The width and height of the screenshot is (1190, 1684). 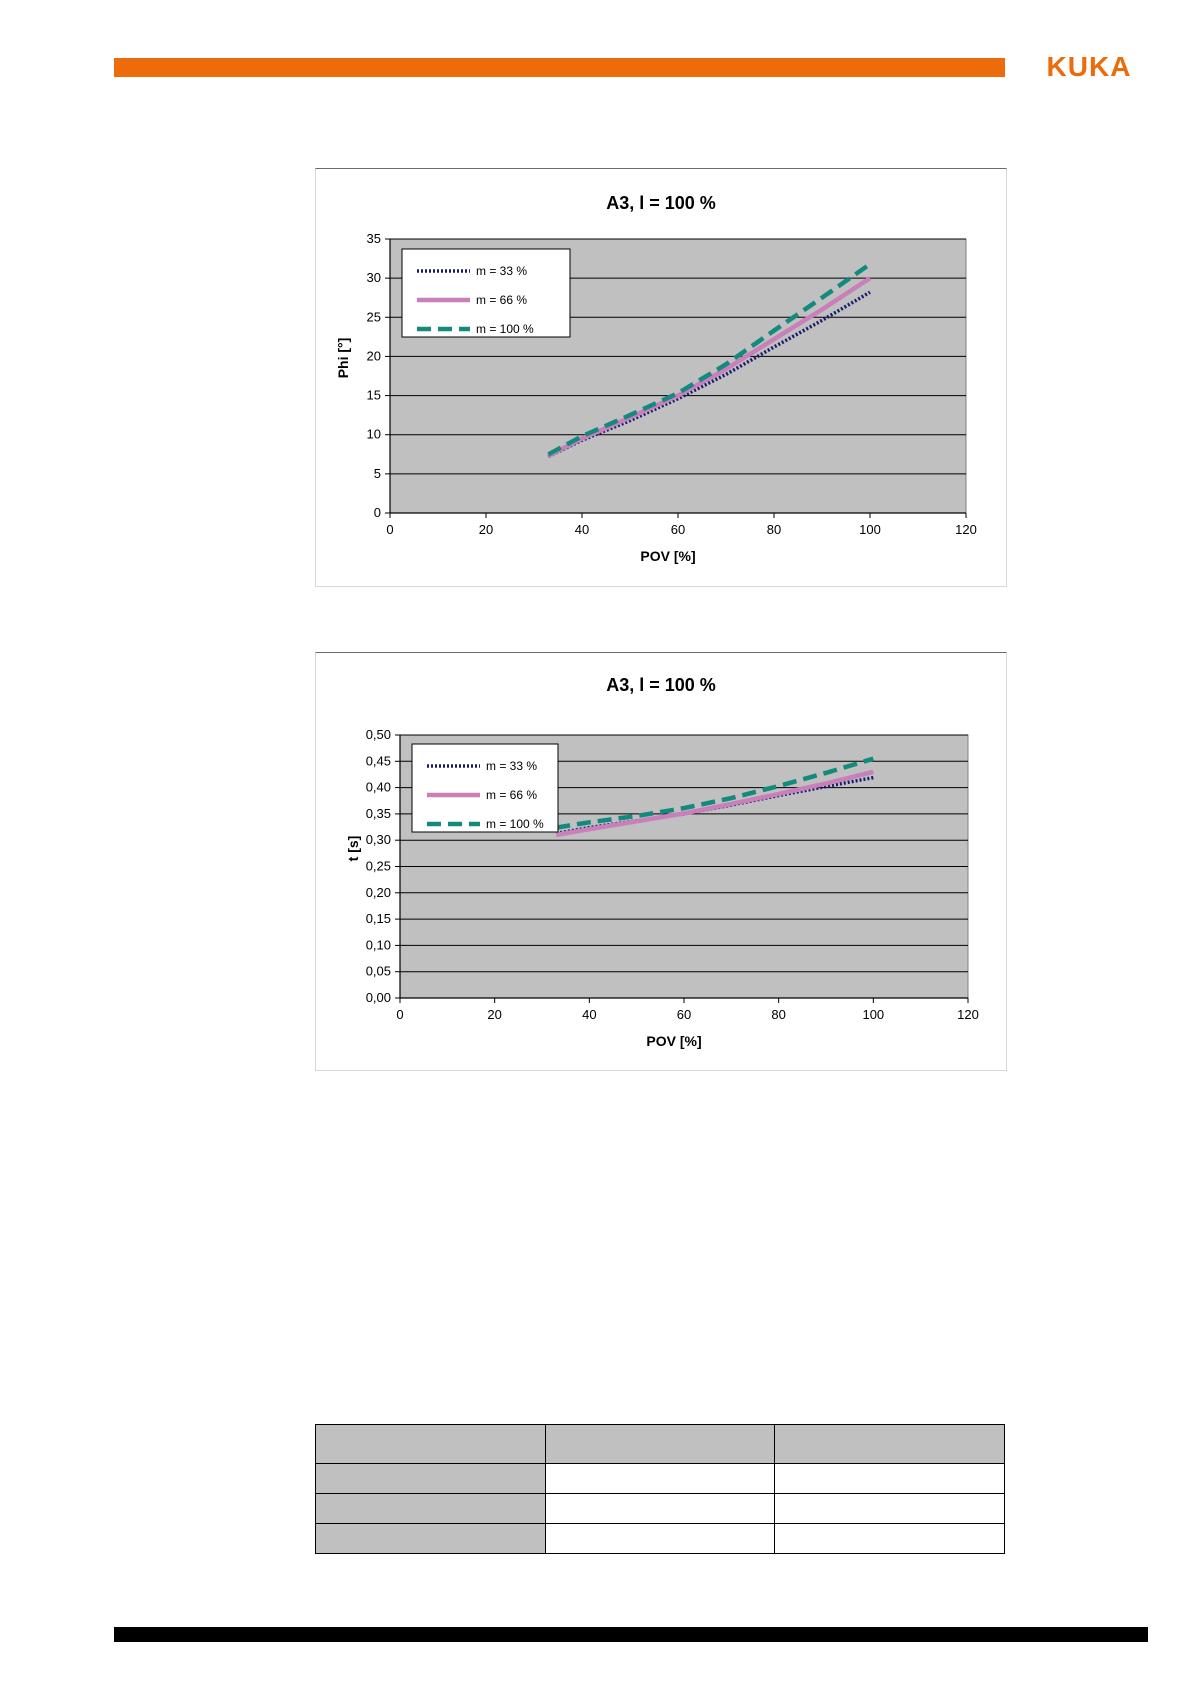 What do you see at coordinates (343, 358) in the screenshot?
I see `y-axis-title: Phi [°]` at bounding box center [343, 358].